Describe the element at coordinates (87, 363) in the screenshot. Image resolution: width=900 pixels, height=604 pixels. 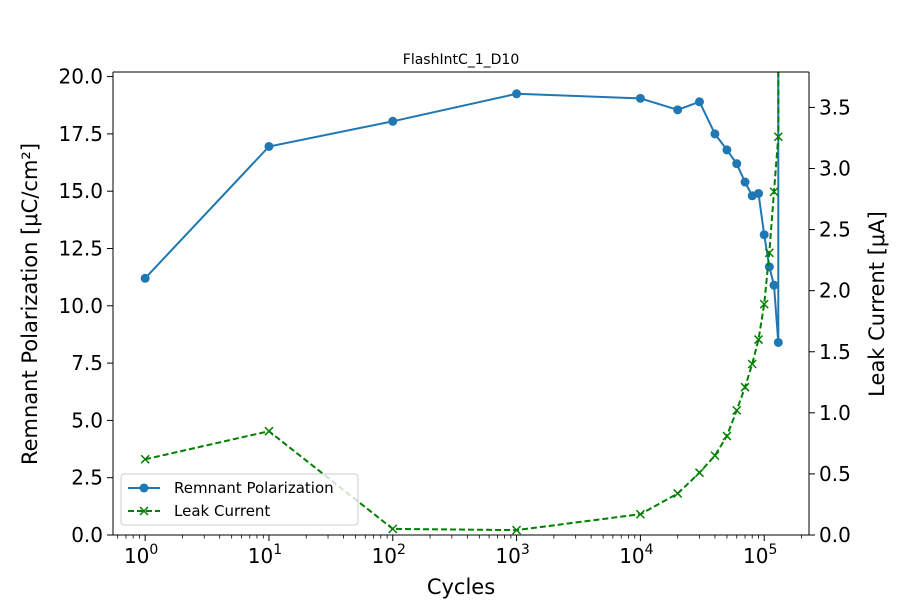
I see `y-left-tick-label: 7.5` at that location.